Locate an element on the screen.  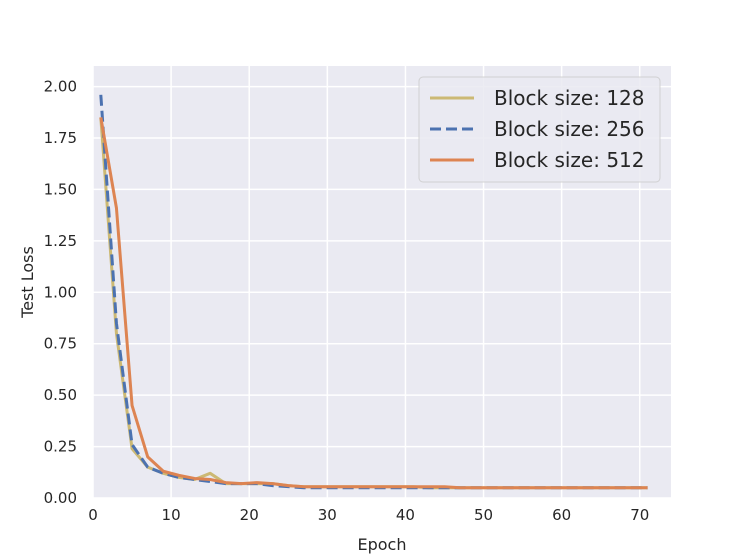
x-tick-label: 70 is located at coordinates (639, 515).